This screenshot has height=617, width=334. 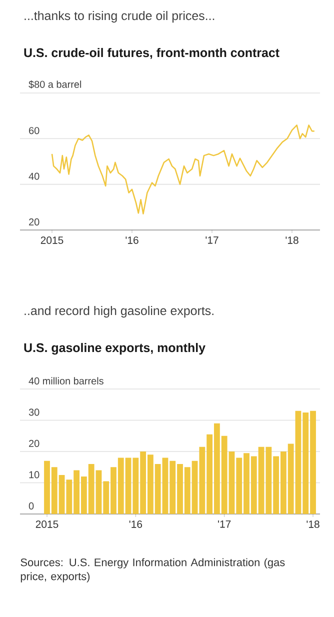 I want to click on chart-title: U.S. crude-oil futures, front-month contract, so click(x=152, y=53).